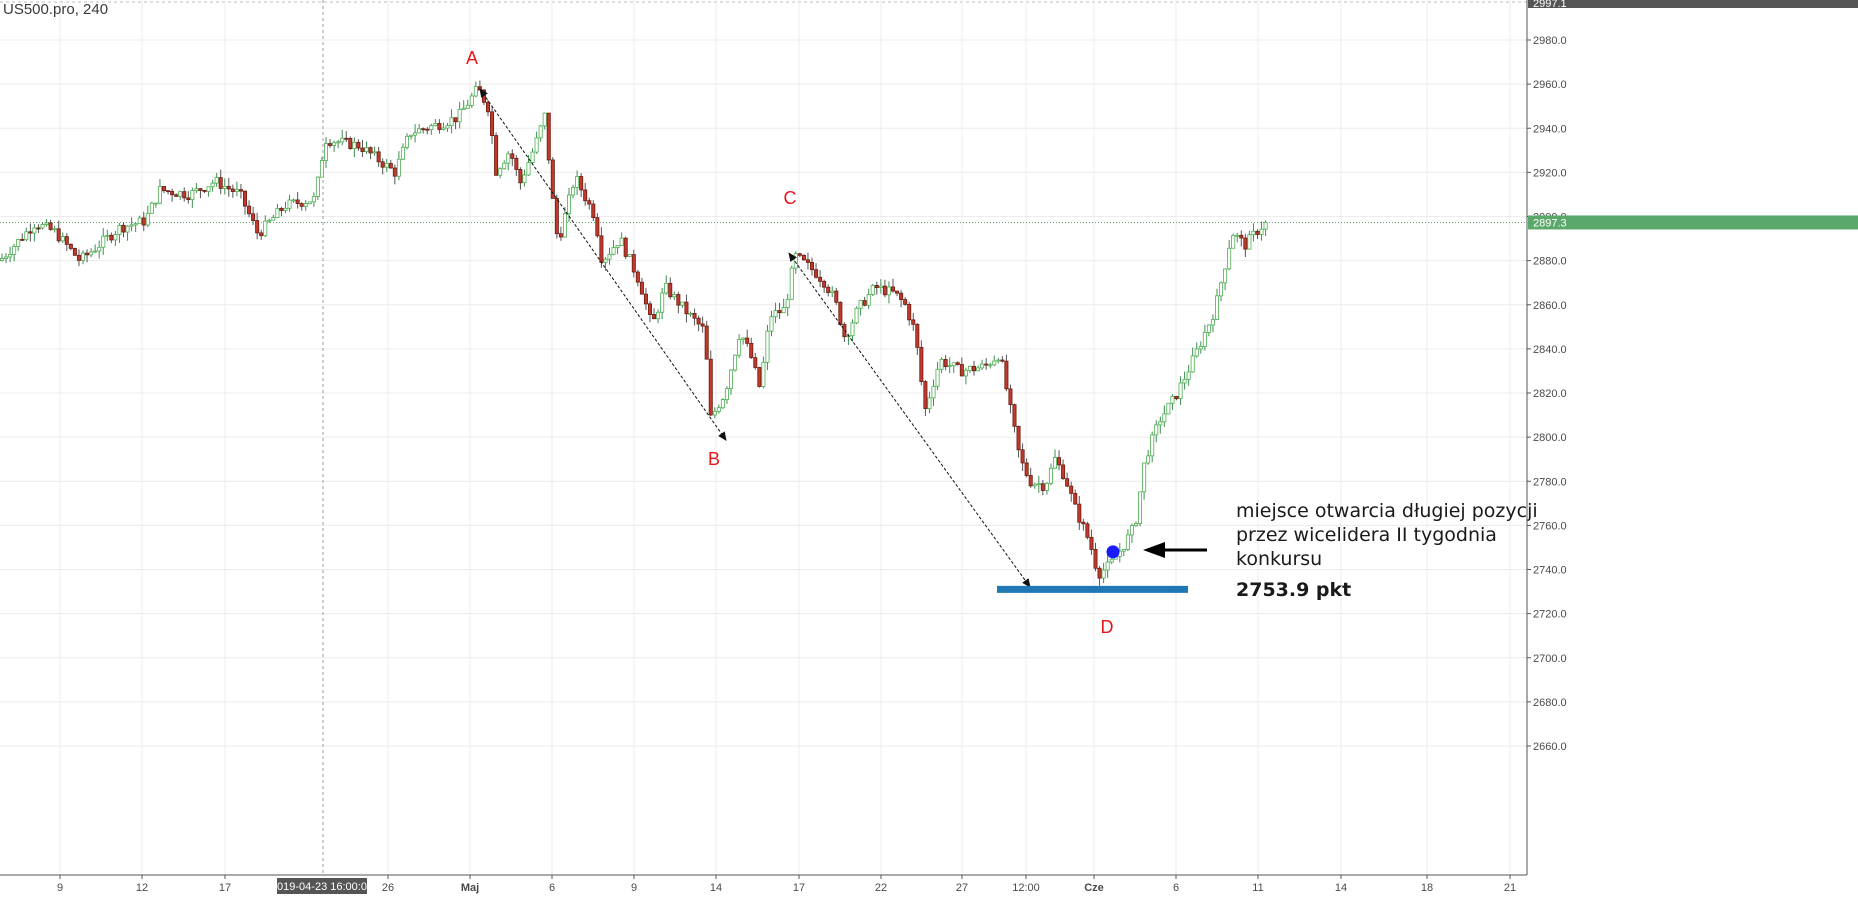  Describe the element at coordinates (322, 886) in the screenshot. I see `crosshair-date-badge` at that location.